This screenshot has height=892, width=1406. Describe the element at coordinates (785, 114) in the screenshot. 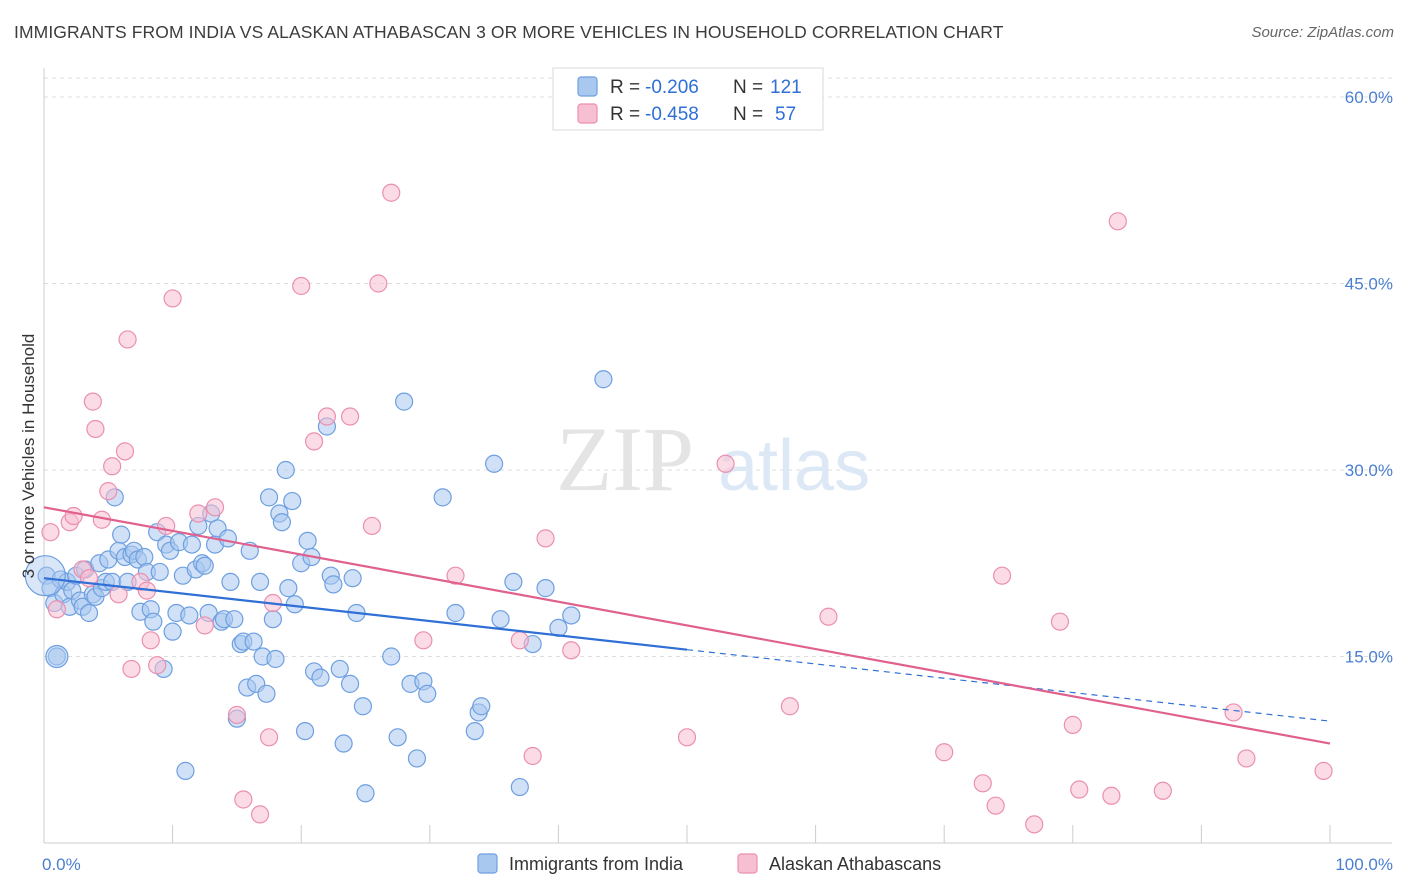

I see `legend-n-value-athabascan: 57` at that location.